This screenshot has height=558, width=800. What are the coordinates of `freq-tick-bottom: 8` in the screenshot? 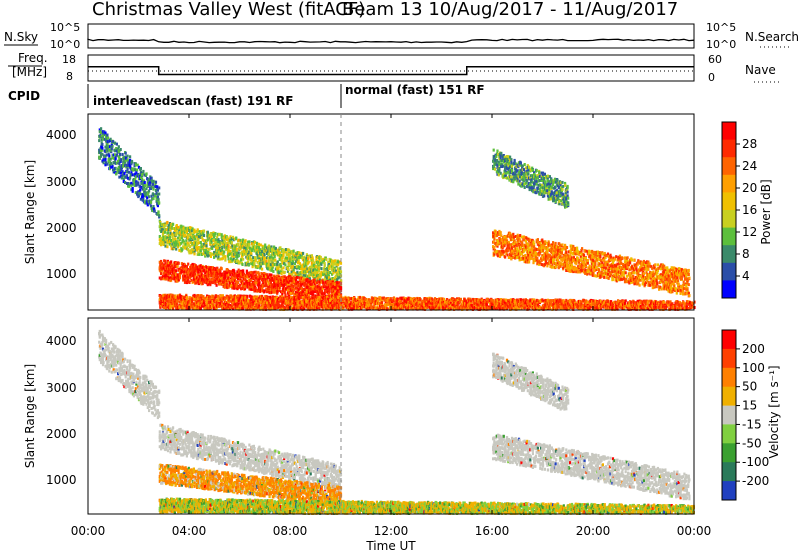 It's located at (69, 76).